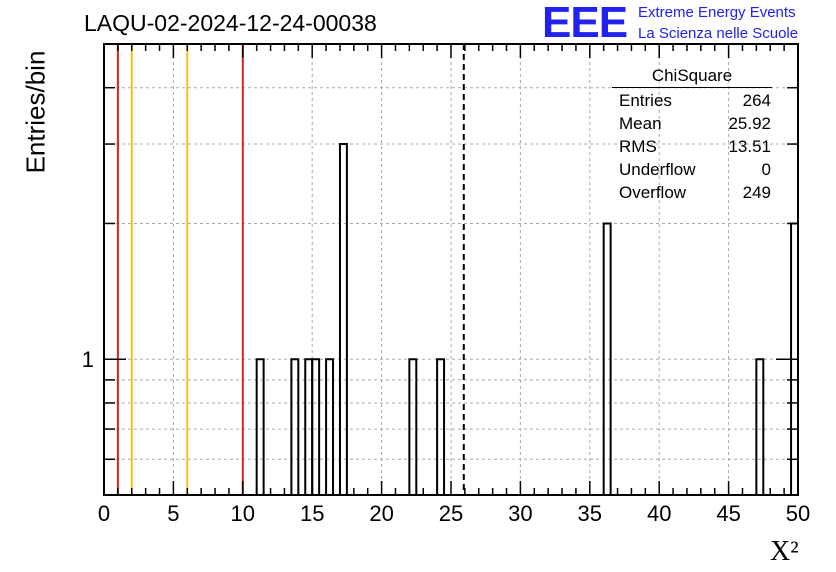  I want to click on stats-value: 0, so click(766, 169).